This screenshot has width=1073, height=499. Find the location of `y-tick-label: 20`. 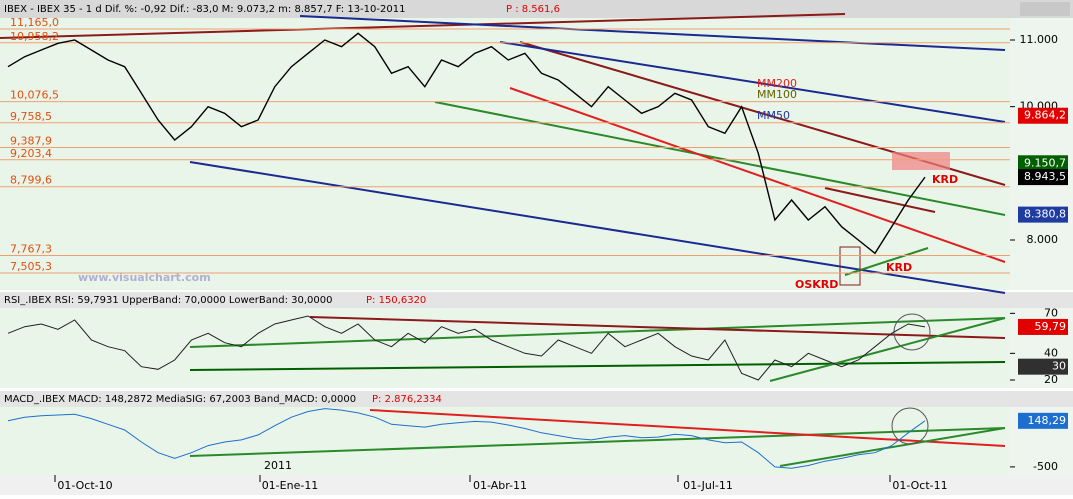

y-tick-label: 20 is located at coordinates (1051, 379).